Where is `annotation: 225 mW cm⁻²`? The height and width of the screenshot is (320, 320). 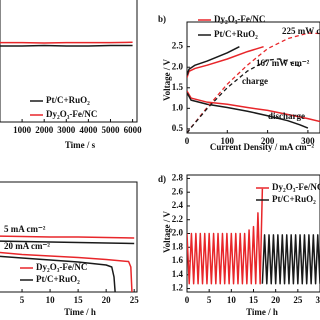 annotation: 225 mW cm⁻² is located at coordinates (301, 31).